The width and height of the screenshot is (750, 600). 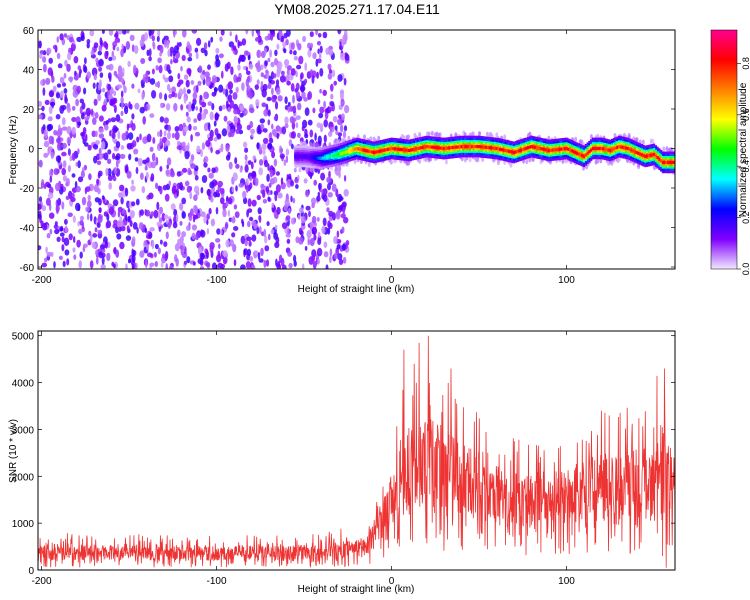 What do you see at coordinates (13, 451) in the screenshot?
I see `snr-y-axis-label: SNR (10 * v/v)` at bounding box center [13, 451].